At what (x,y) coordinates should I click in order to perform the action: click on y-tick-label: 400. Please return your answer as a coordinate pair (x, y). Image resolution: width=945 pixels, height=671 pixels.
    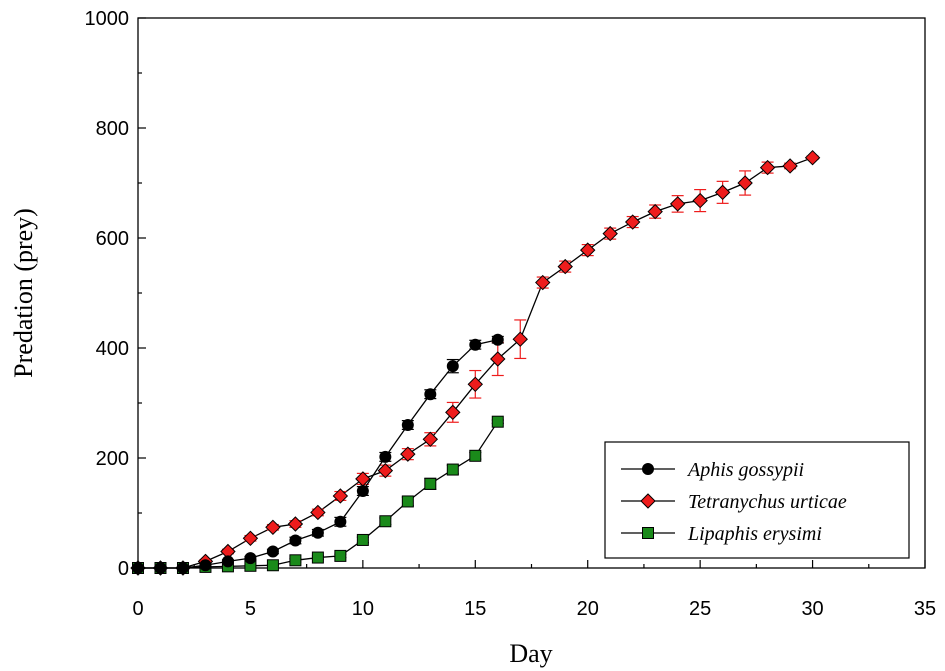
    Looking at the image, I should click on (112, 349).